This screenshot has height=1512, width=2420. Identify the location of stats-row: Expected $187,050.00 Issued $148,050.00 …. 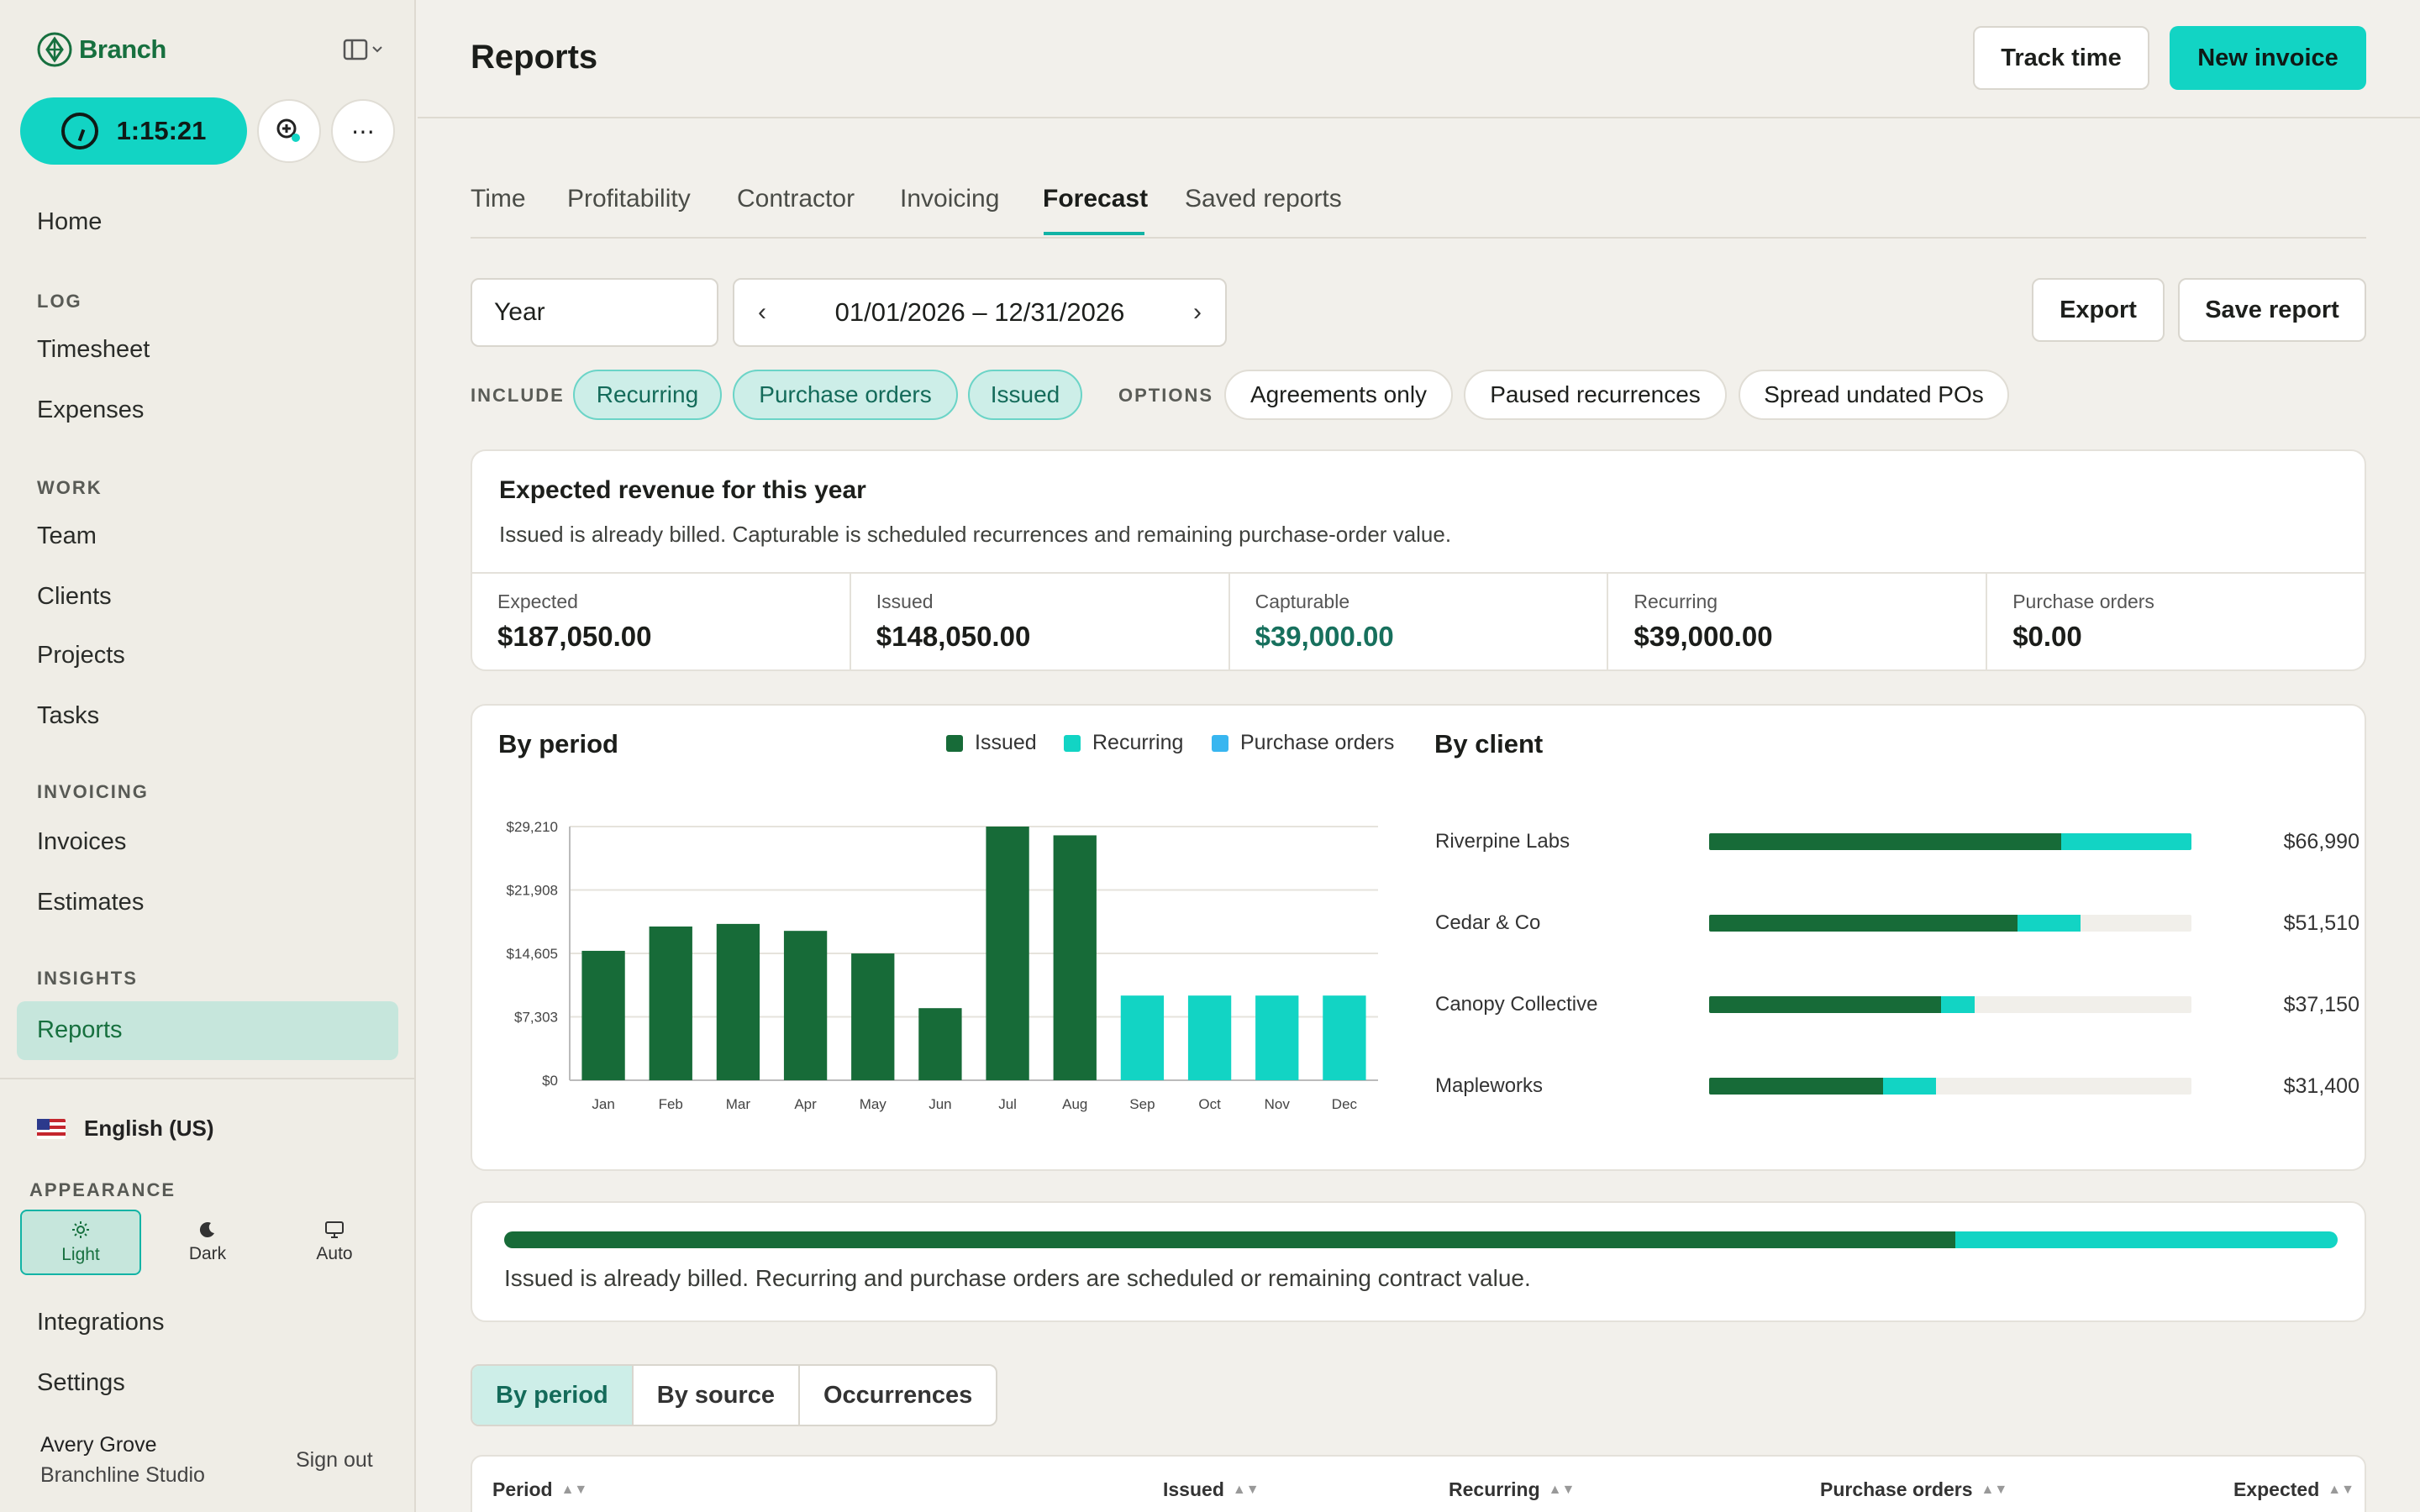
(1418, 621).